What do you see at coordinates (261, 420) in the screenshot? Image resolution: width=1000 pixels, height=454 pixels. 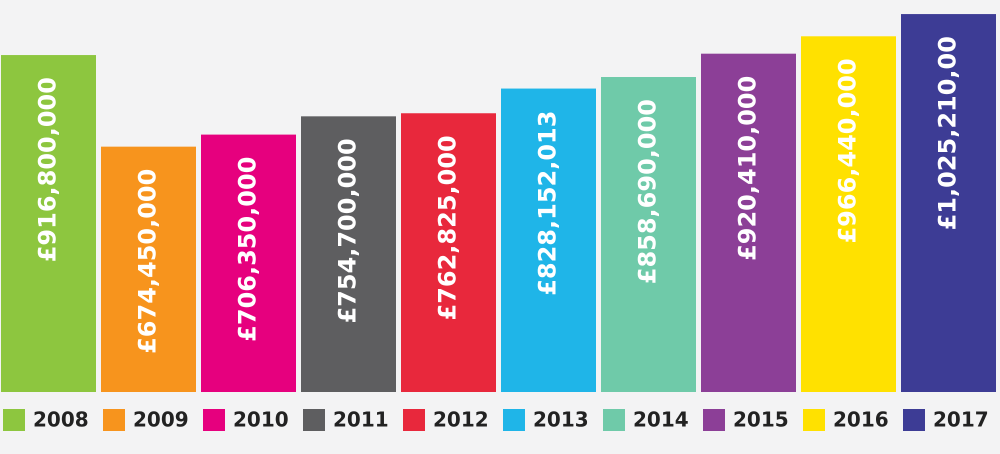 I see `legend-label: 2010` at bounding box center [261, 420].